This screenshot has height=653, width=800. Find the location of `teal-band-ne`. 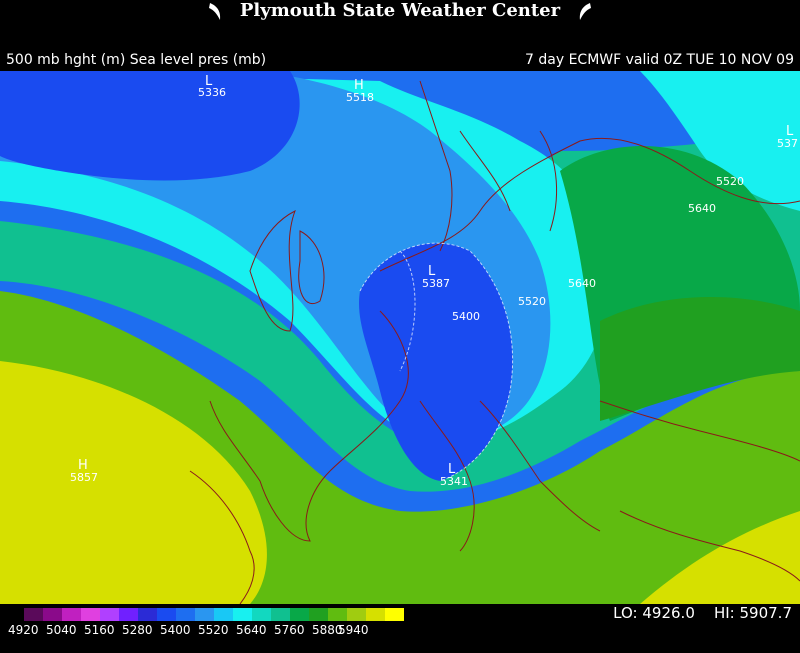

teal-band-ne is located at coordinates (720, 141).